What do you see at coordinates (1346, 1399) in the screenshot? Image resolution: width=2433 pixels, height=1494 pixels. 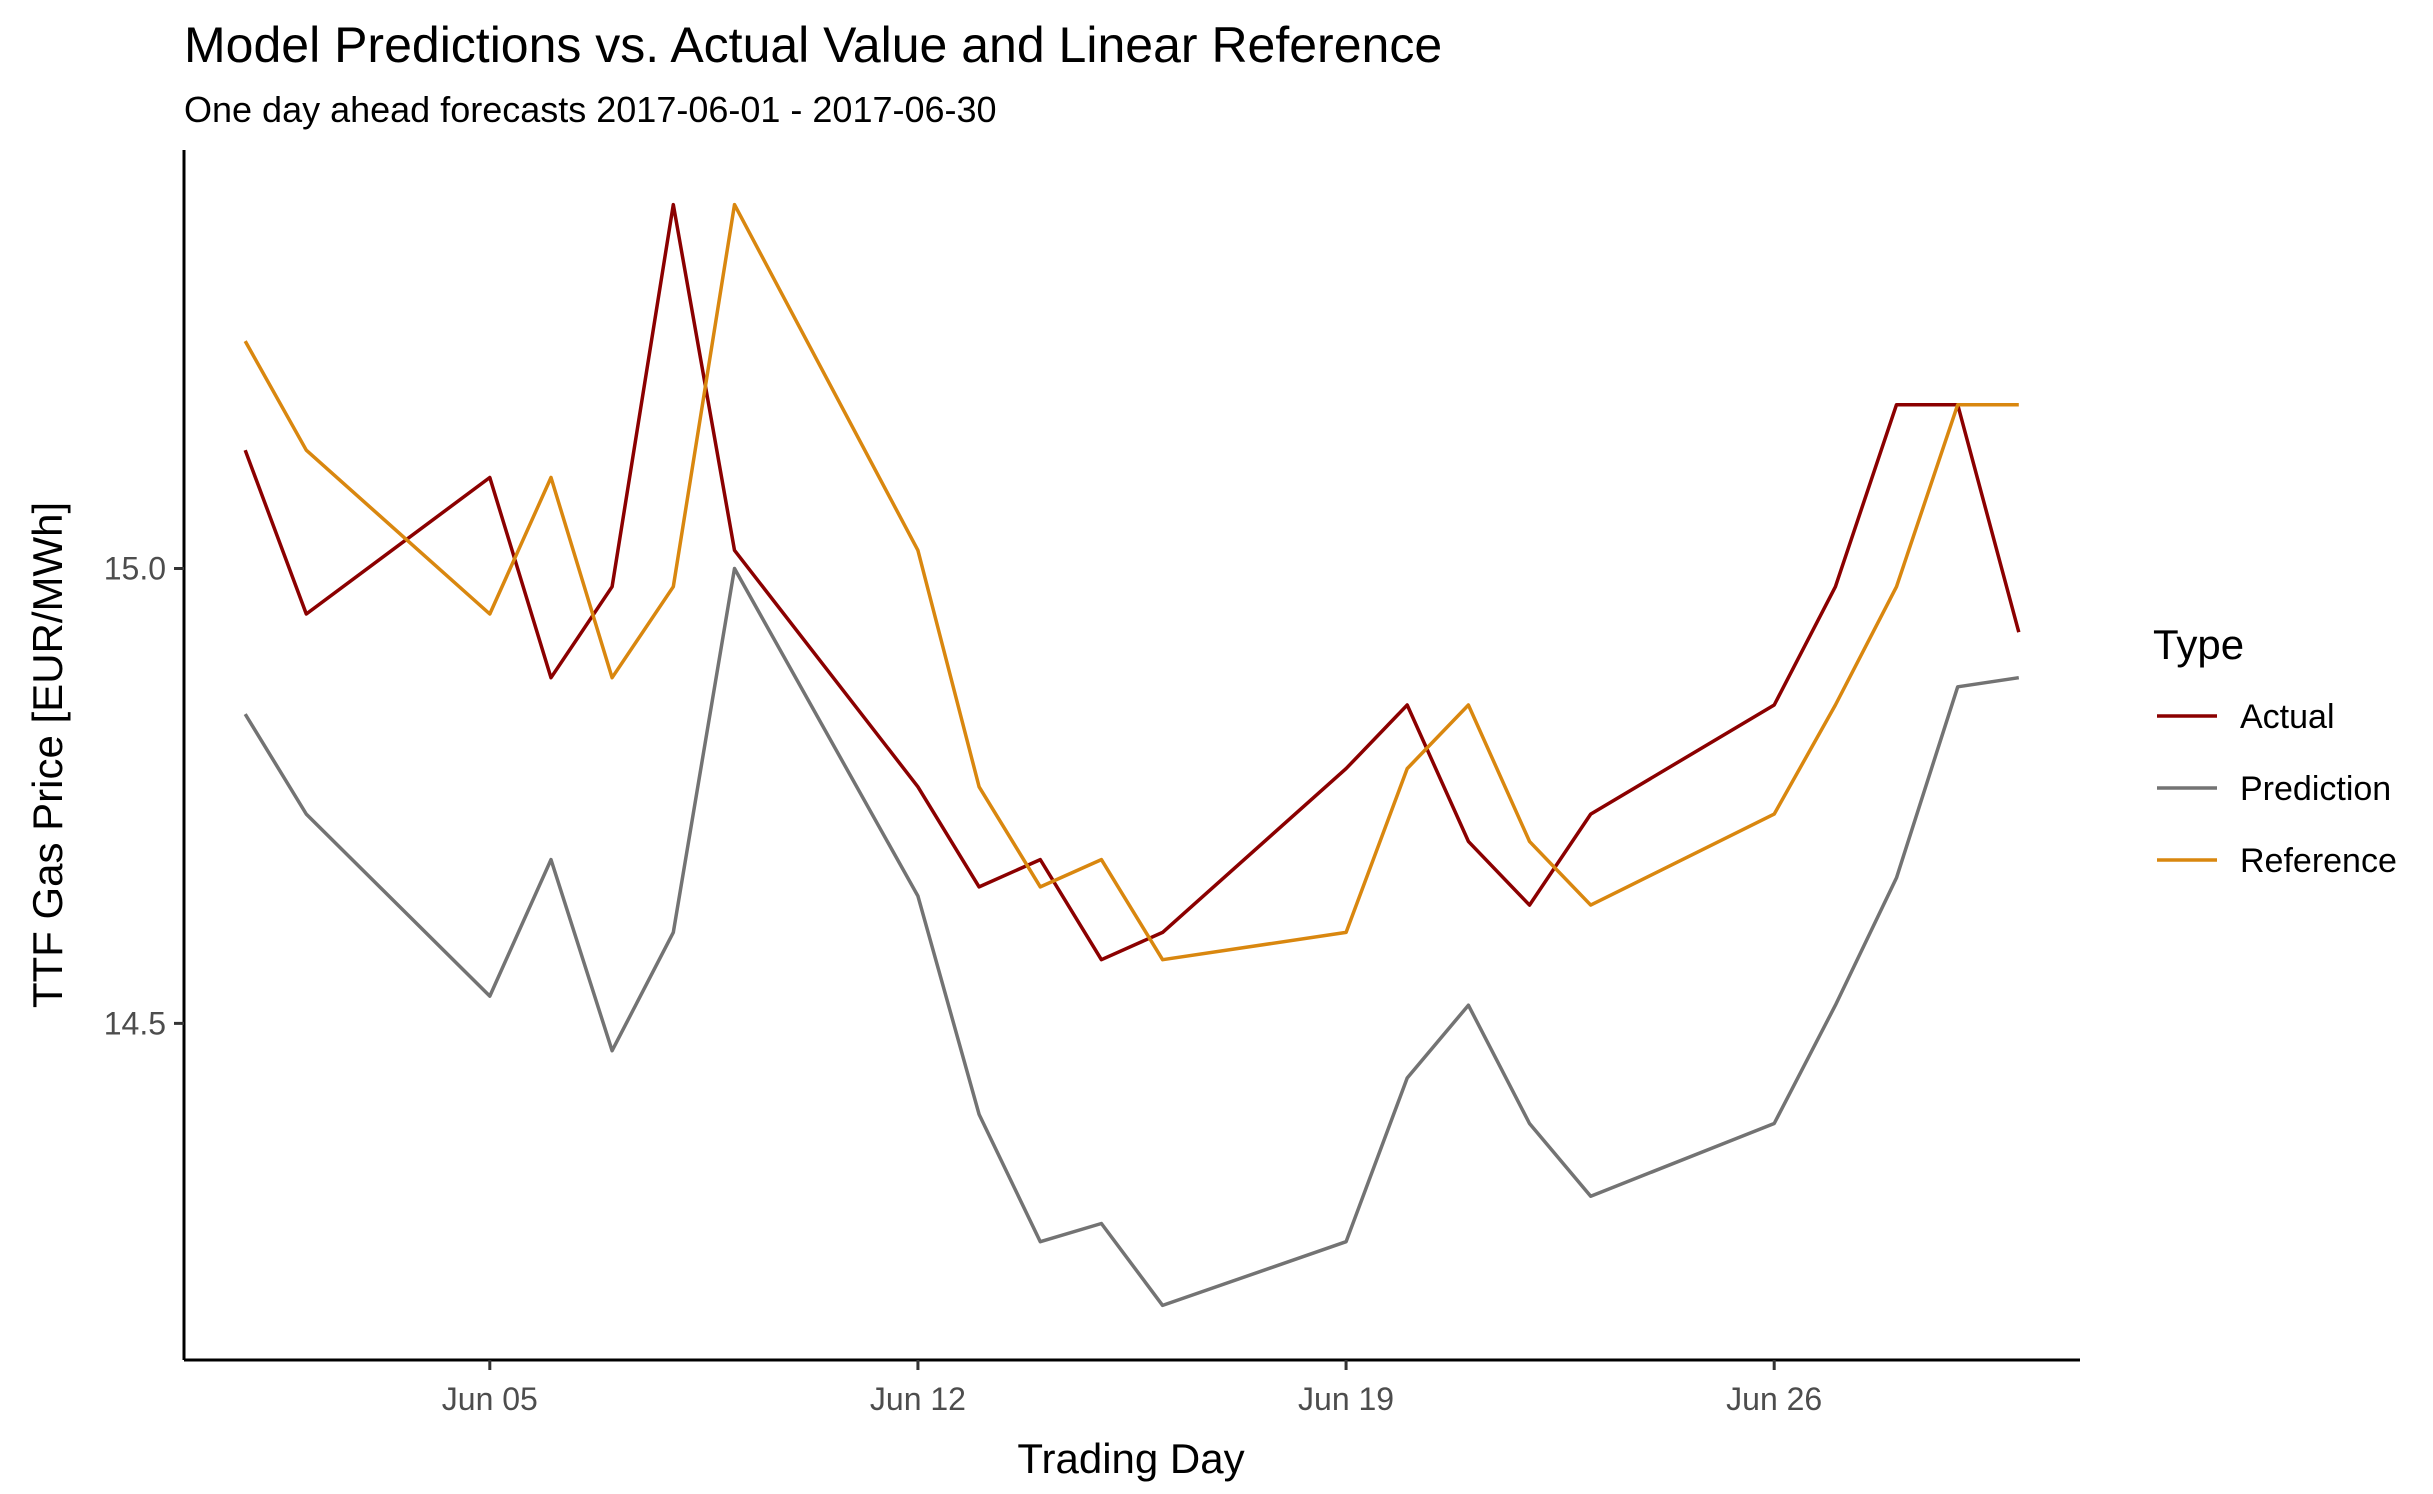 I see `x-tick-label: Jun 19` at bounding box center [1346, 1399].